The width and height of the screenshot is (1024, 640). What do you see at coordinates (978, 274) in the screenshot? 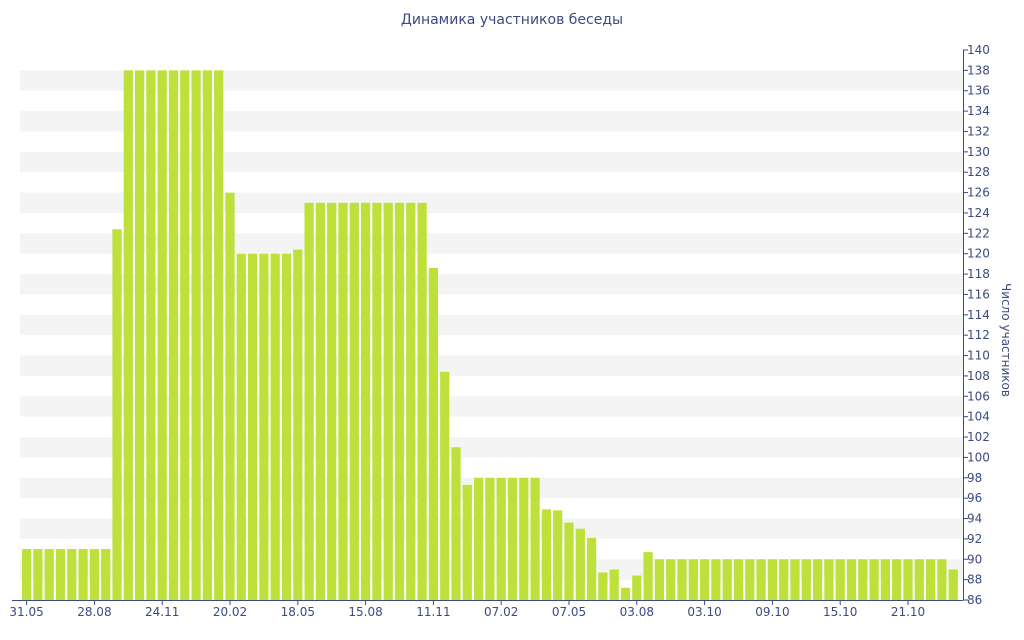
I see `y-tick-label: 118` at bounding box center [978, 274].